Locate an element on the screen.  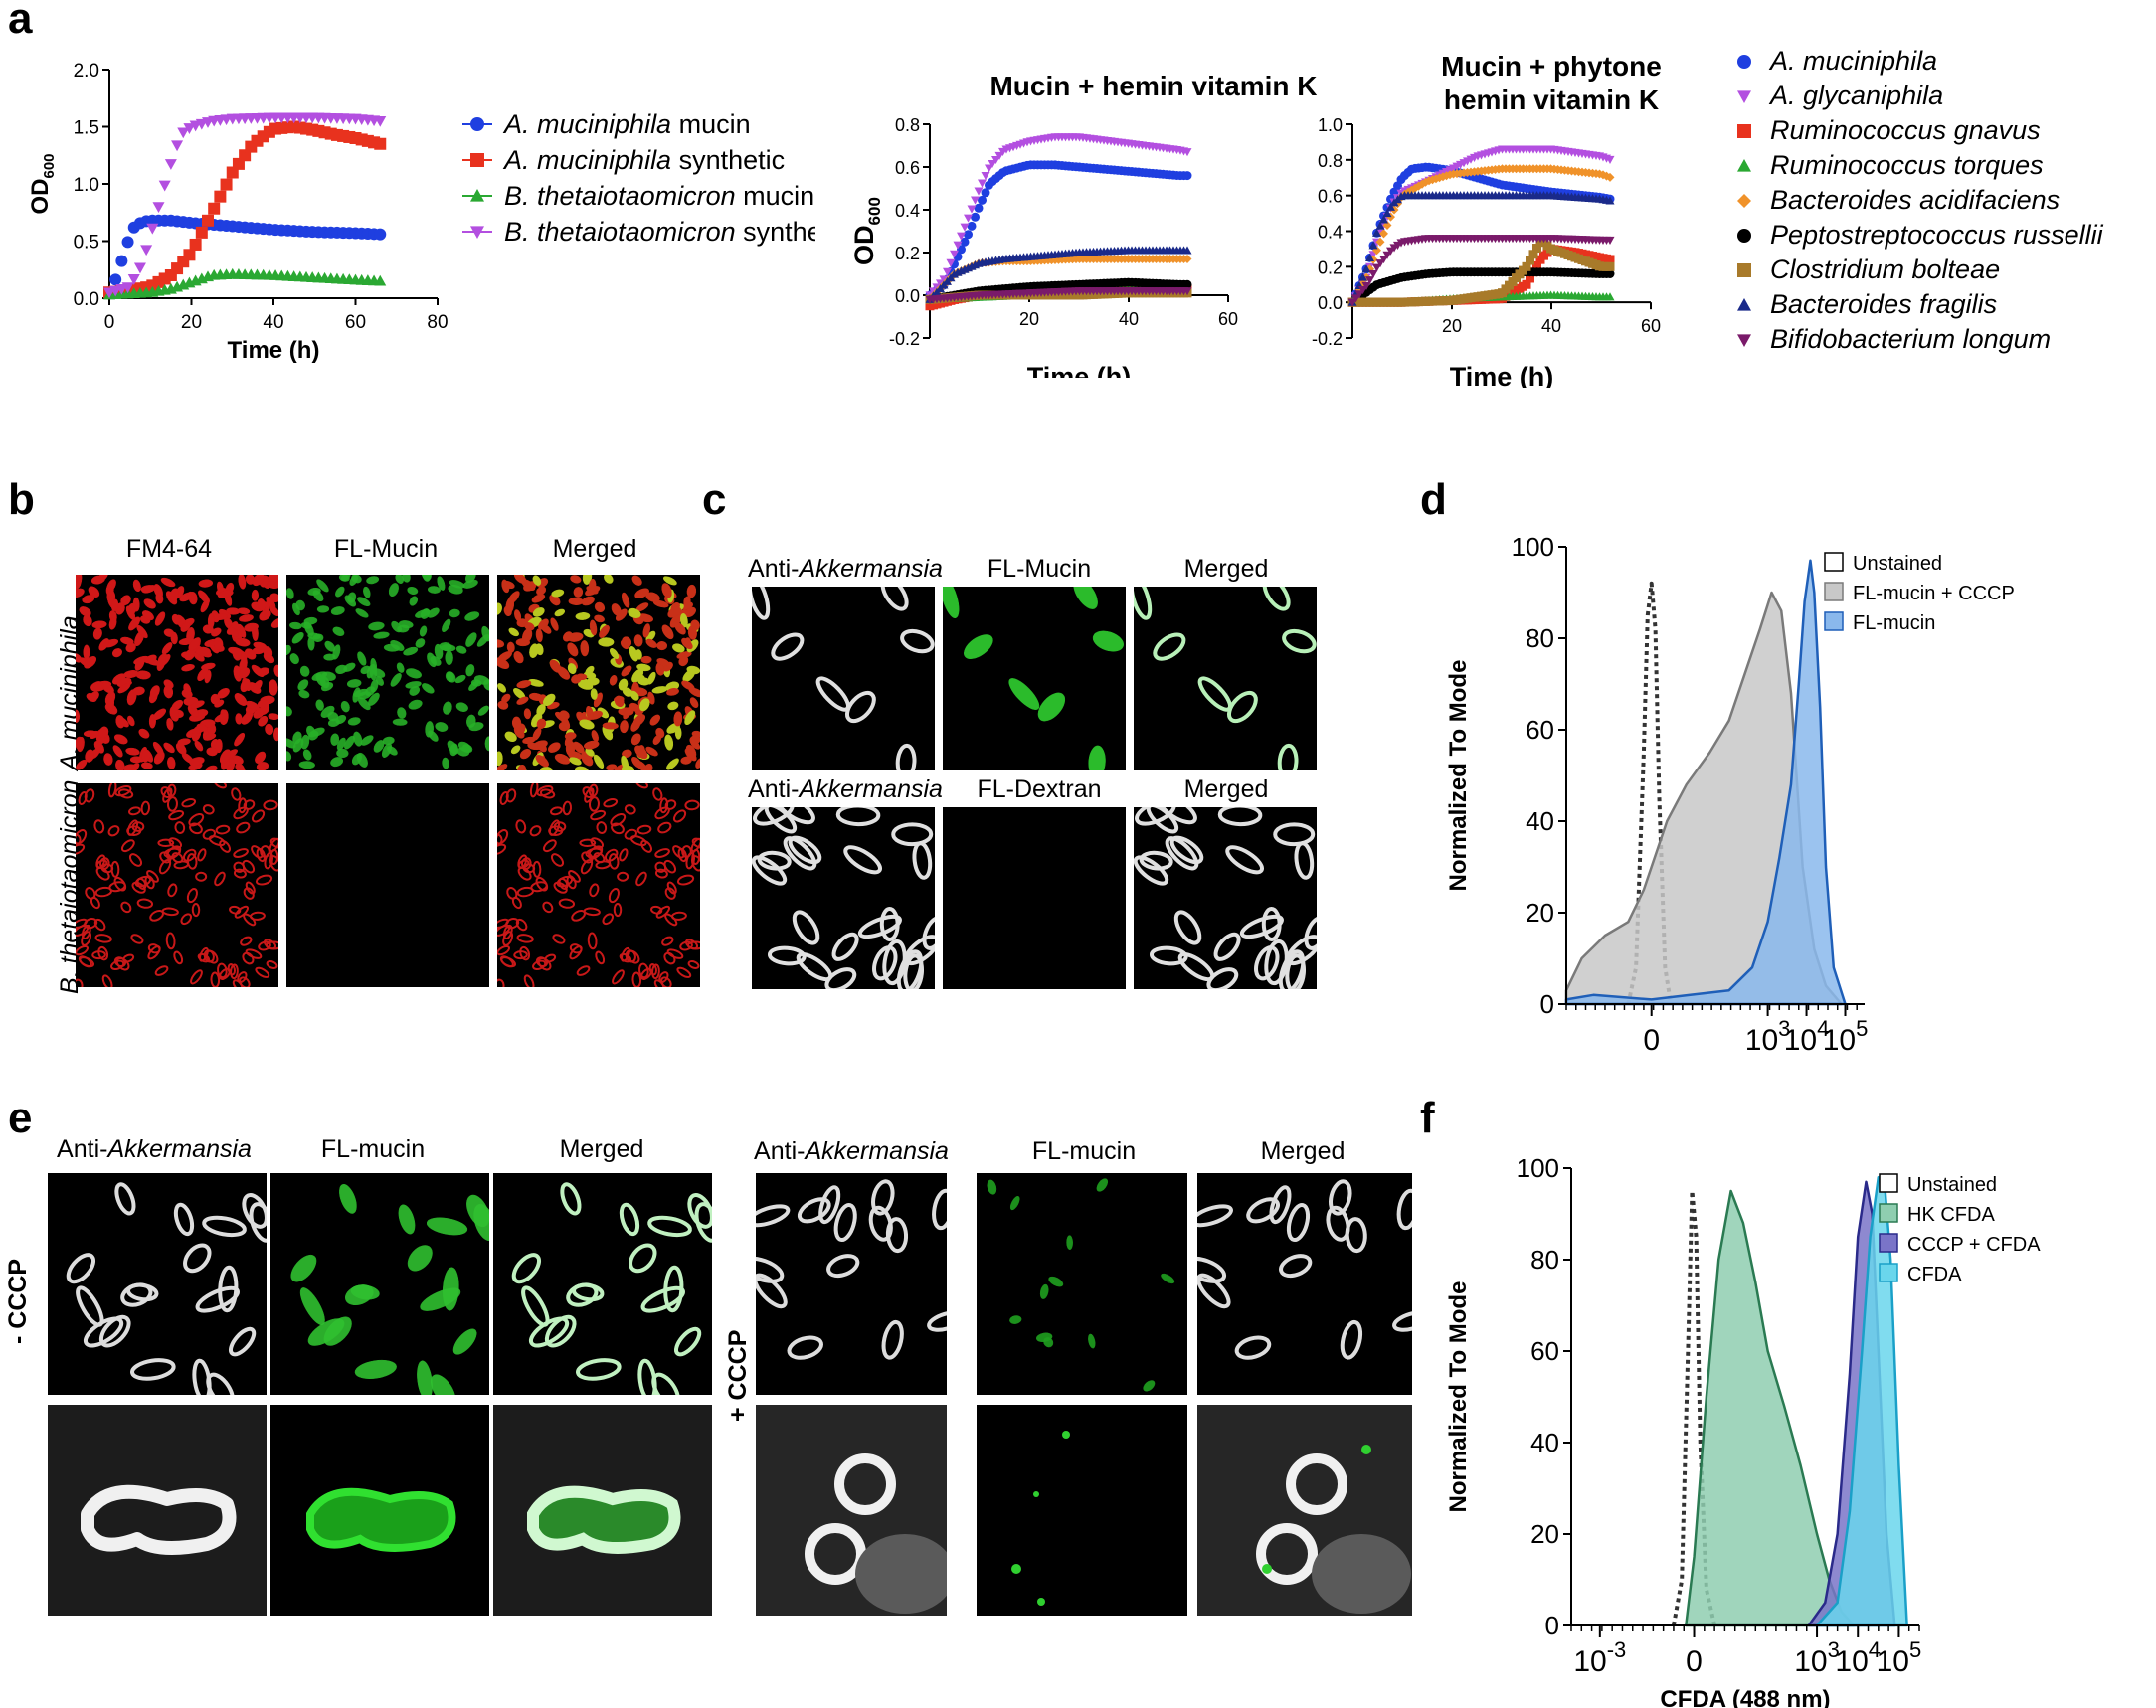
species-legend-item: Clostridium bolteae is located at coordinates (1939, 270).